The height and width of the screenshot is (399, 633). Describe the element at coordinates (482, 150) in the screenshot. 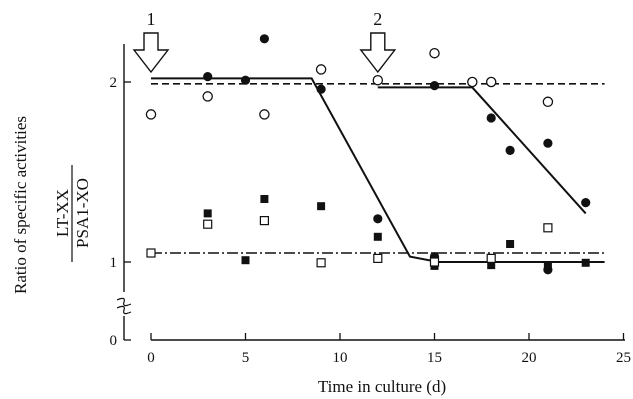

I see `solid-fit-line` at that location.